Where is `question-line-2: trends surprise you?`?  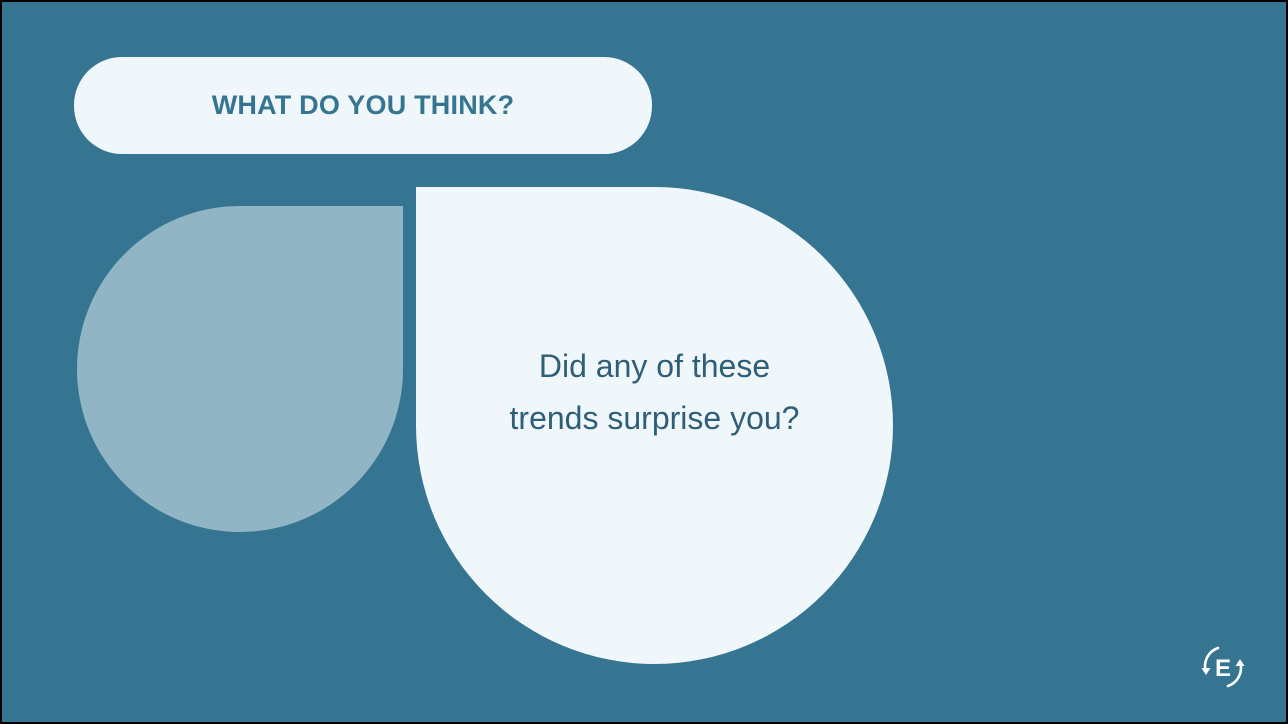
question-line-2: trends surprise you? is located at coordinates (654, 418).